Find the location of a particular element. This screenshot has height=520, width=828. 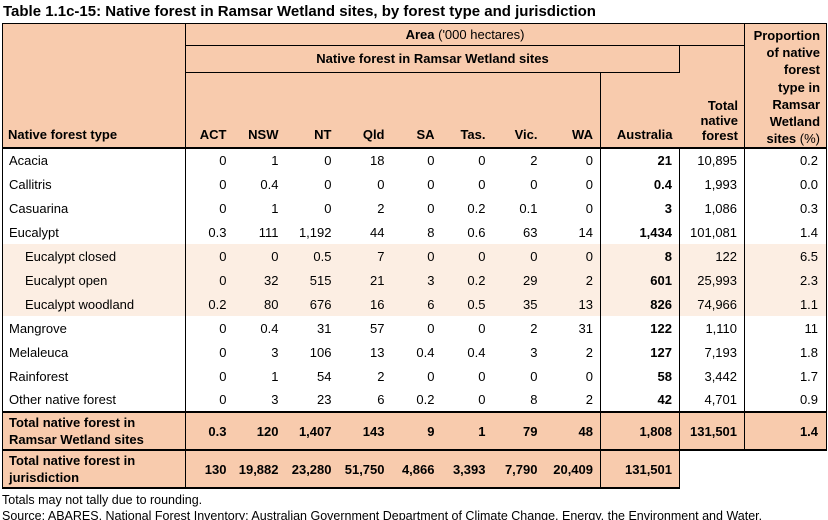

footnote-rounding: Totals may not tally due to rounding. is located at coordinates (102, 500).